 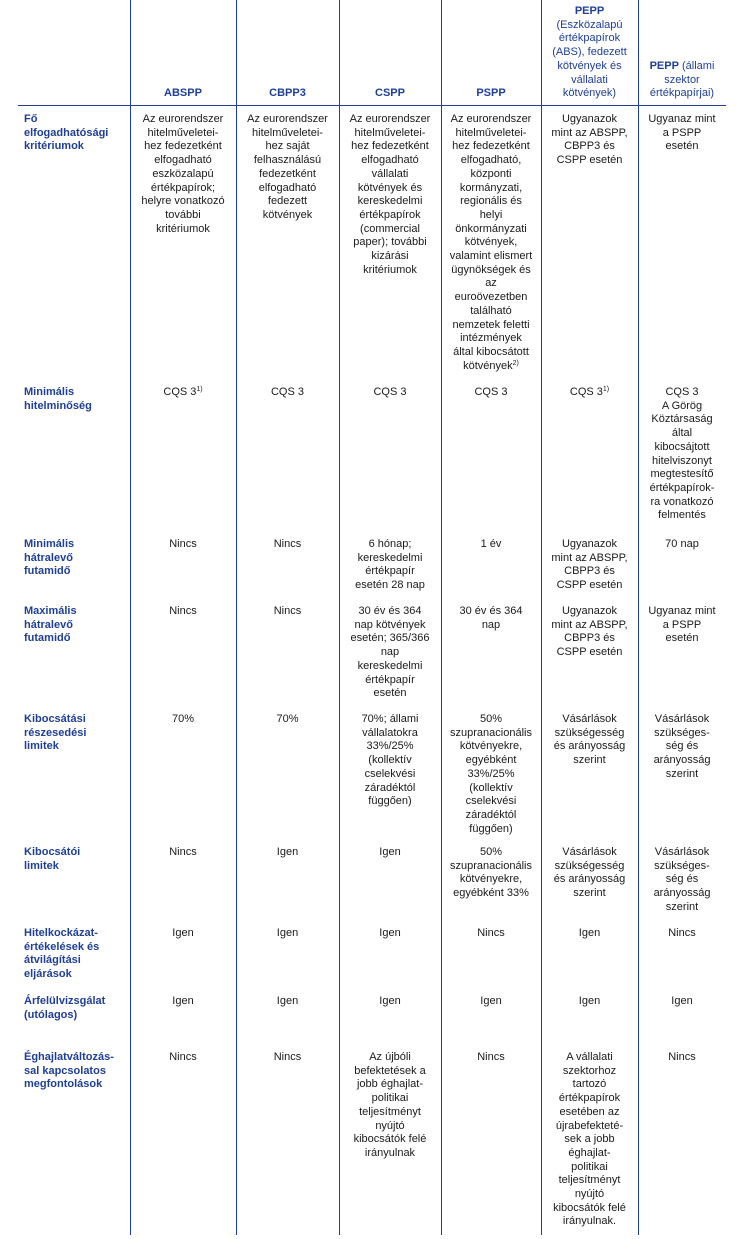 I want to click on column-header-text: PSPP, so click(x=491, y=94).